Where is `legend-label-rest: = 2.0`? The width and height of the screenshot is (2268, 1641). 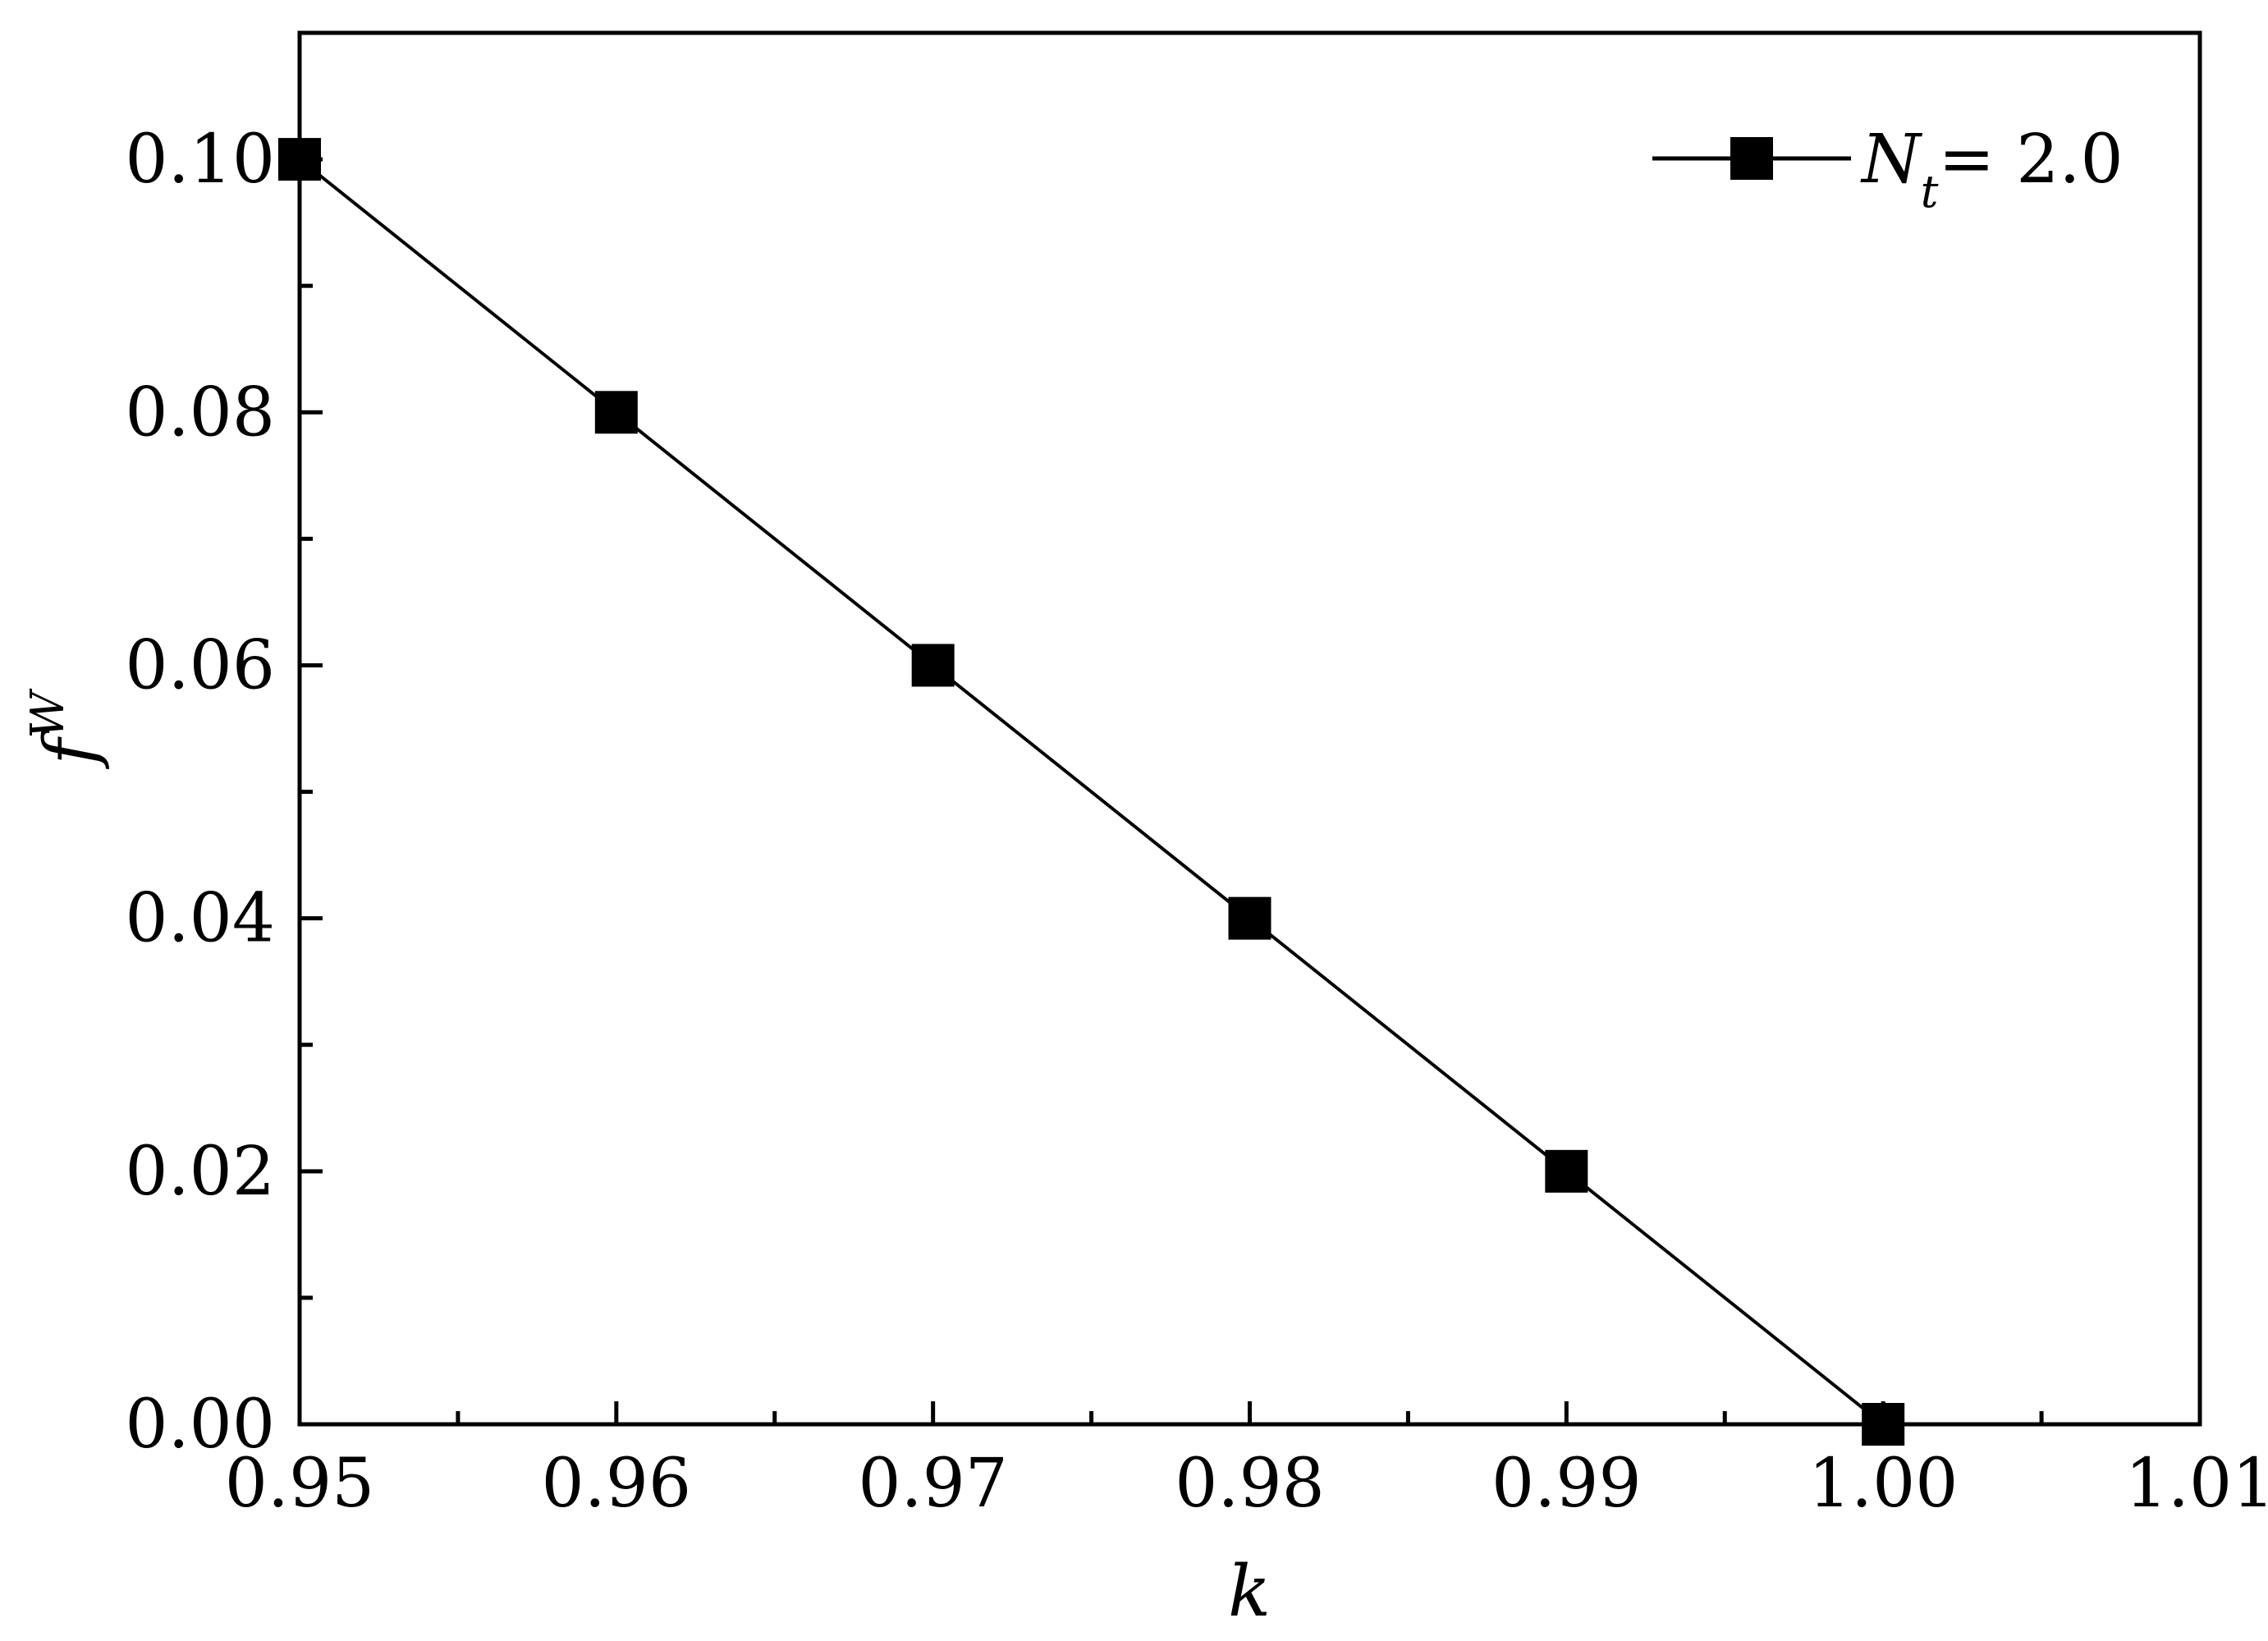 legend-label-rest: = 2.0 is located at coordinates (2030, 160).